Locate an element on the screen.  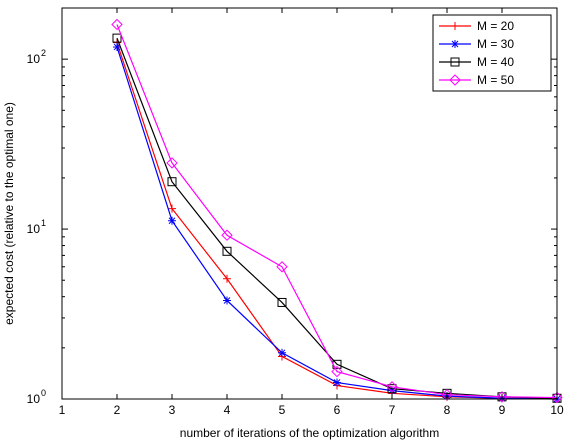
x-tick-label: 7 is located at coordinates (392, 410).